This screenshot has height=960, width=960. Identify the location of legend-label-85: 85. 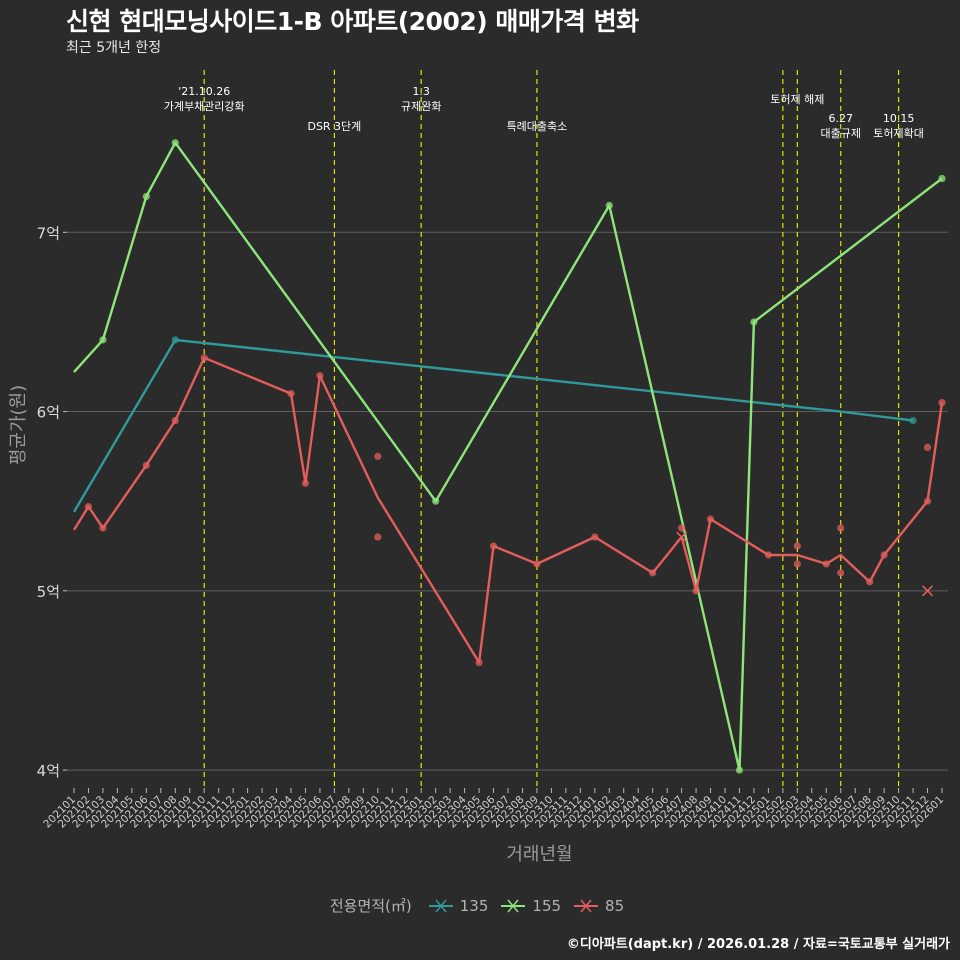
(615, 905).